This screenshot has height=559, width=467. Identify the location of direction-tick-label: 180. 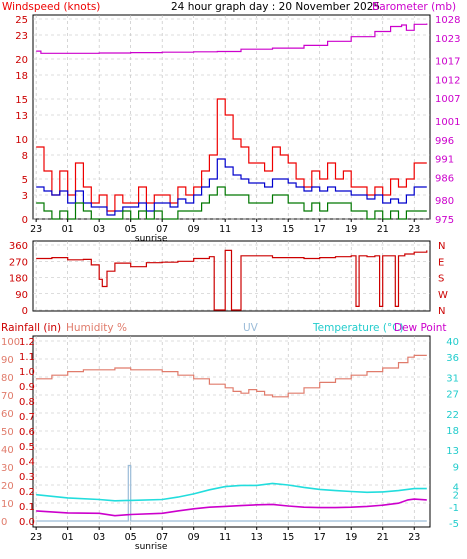
(18, 279).